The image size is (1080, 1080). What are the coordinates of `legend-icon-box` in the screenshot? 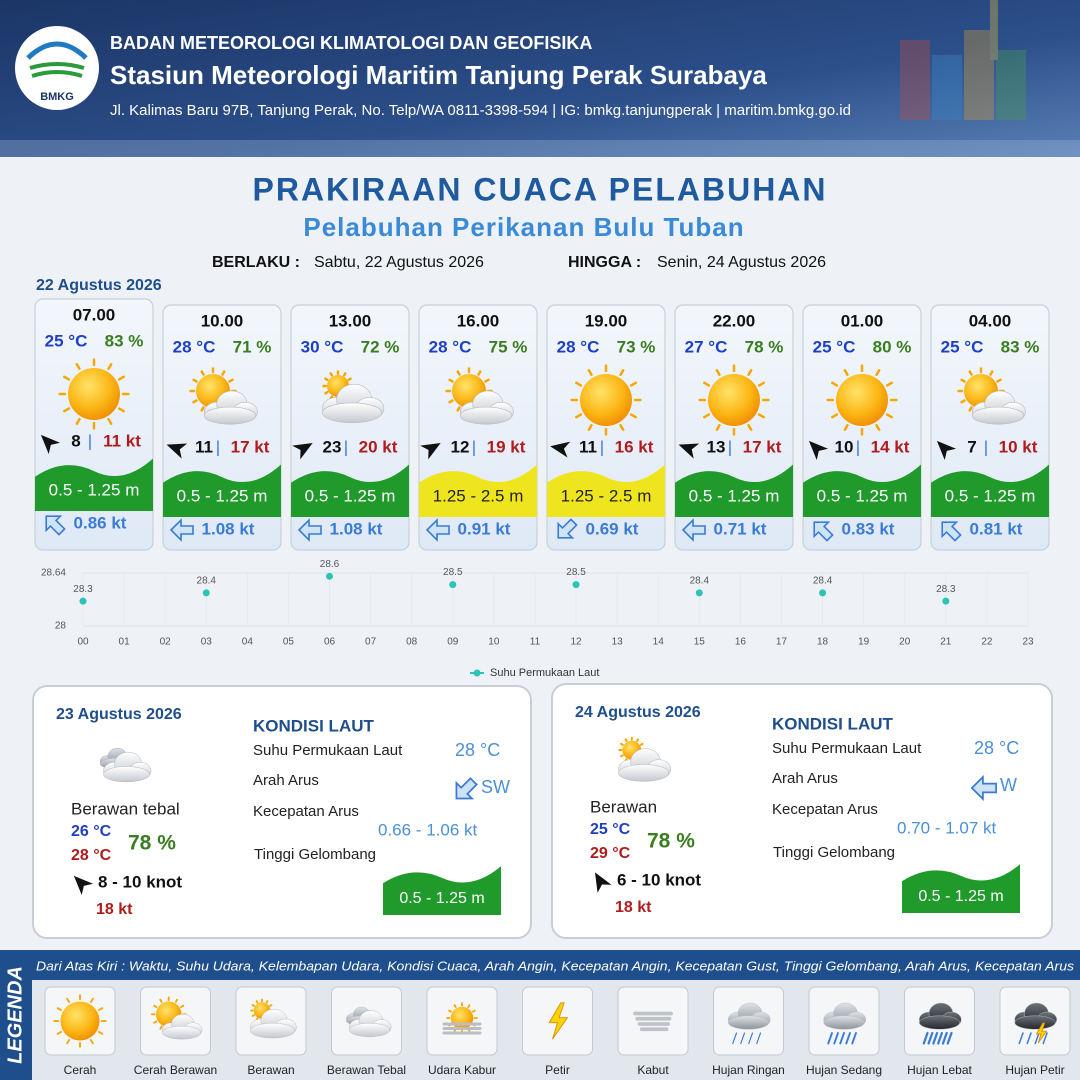 It's located at (653, 1021).